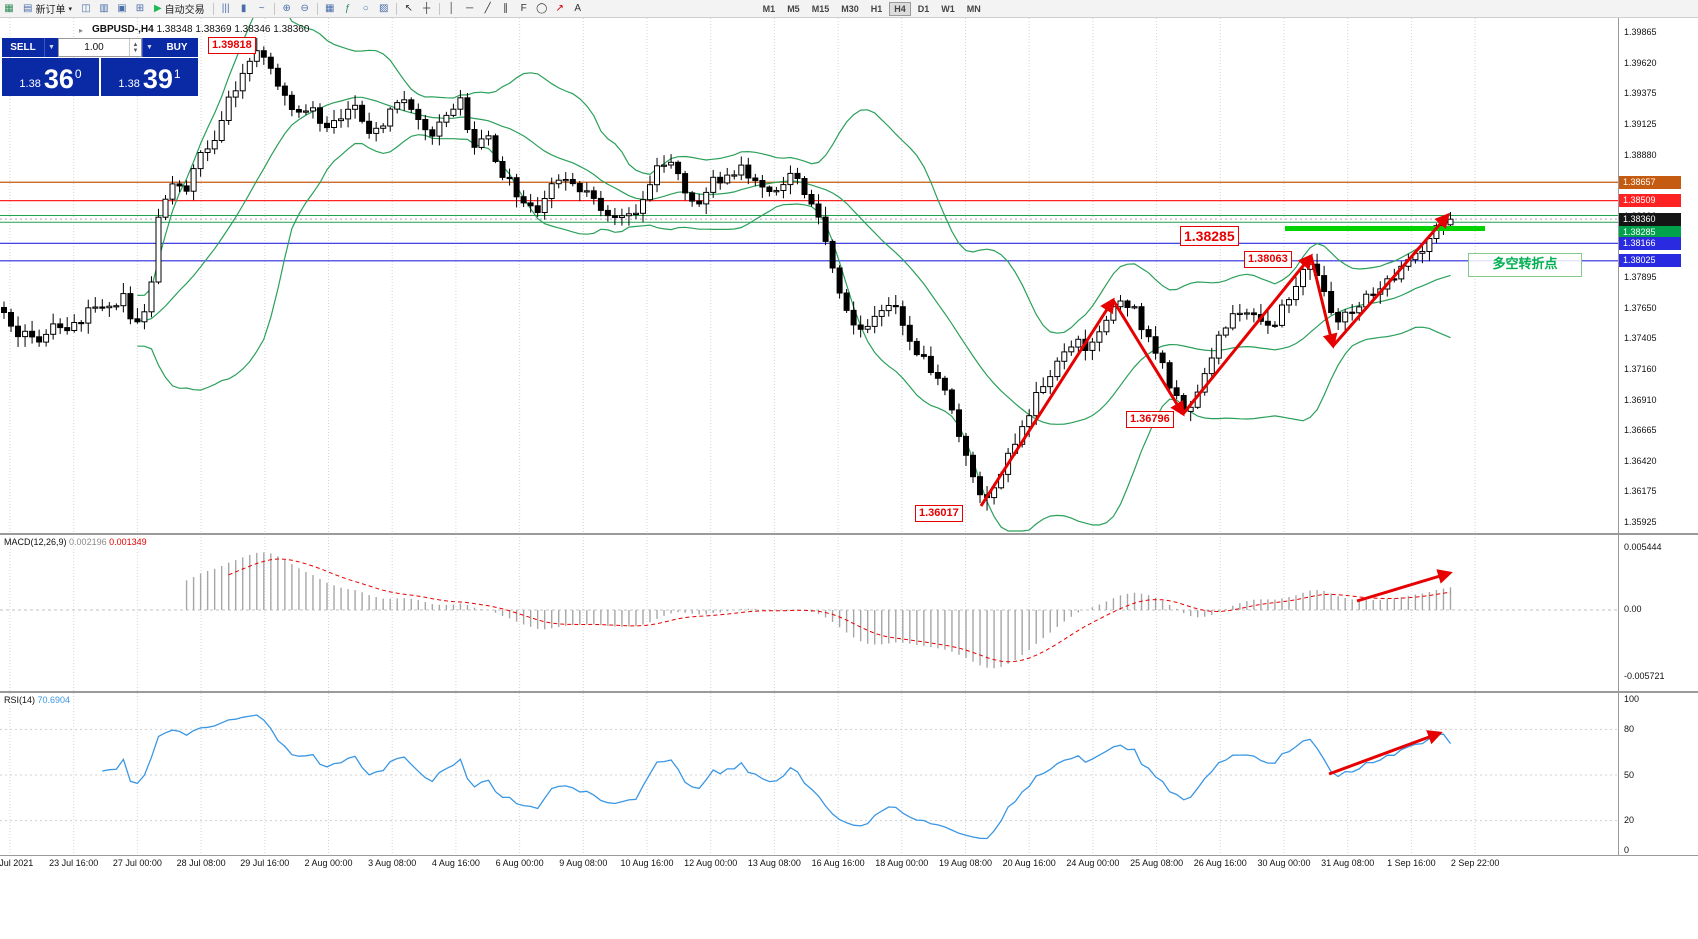 Image resolution: width=1698 pixels, height=939 pixels. I want to click on buy-button: BUY, so click(177, 47).